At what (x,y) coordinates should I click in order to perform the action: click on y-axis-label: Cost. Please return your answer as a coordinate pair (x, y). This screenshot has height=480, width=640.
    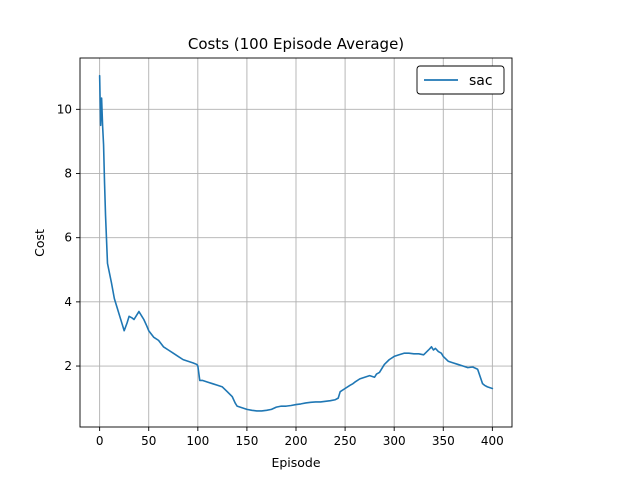
    Looking at the image, I should click on (39, 243).